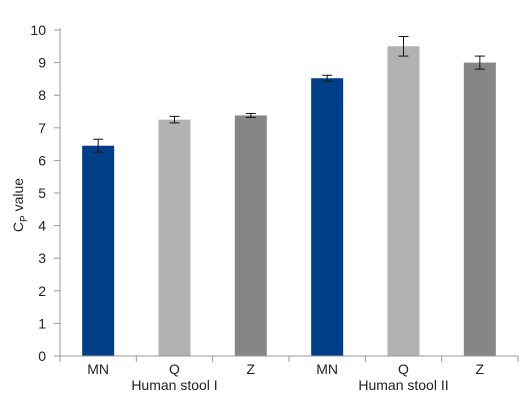 This screenshot has height=400, width=528. Describe the element at coordinates (24, 218) in the screenshot. I see `y-axis-label-subscript: P` at that location.